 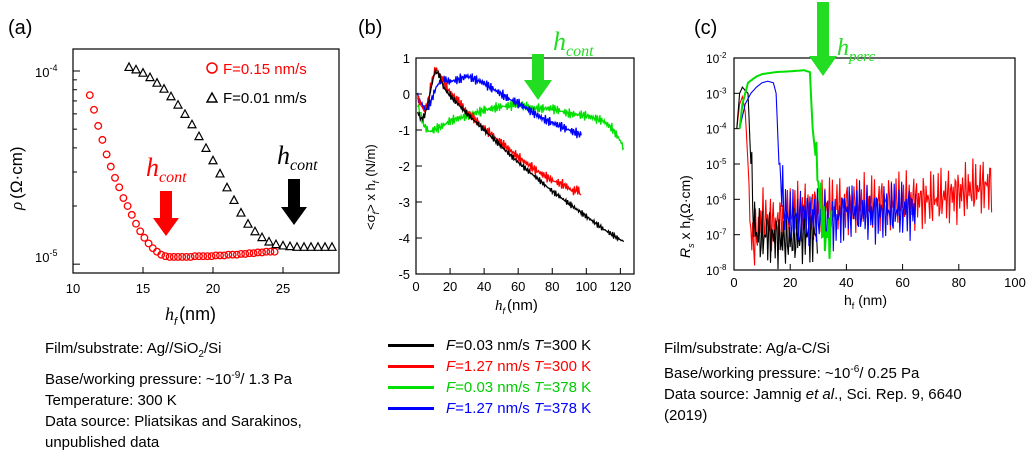 What do you see at coordinates (792, 373) in the screenshot?
I see `caption-c-line-2: Base/working pressure: ~10-6/ 0.25 Pa` at bounding box center [792, 373].